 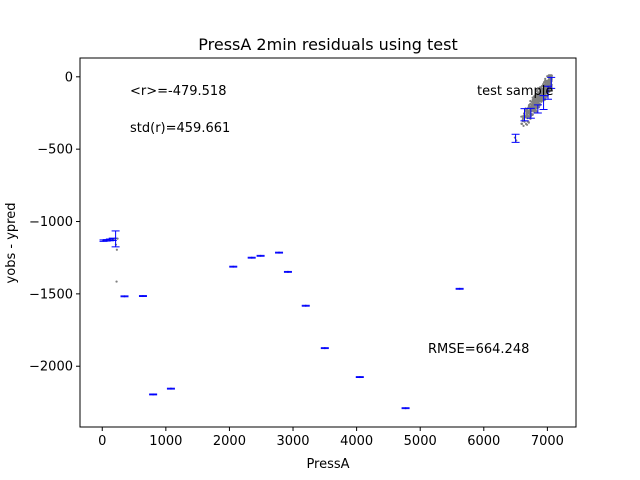 I want to click on x-tick-label: 1000, so click(x=165, y=441).